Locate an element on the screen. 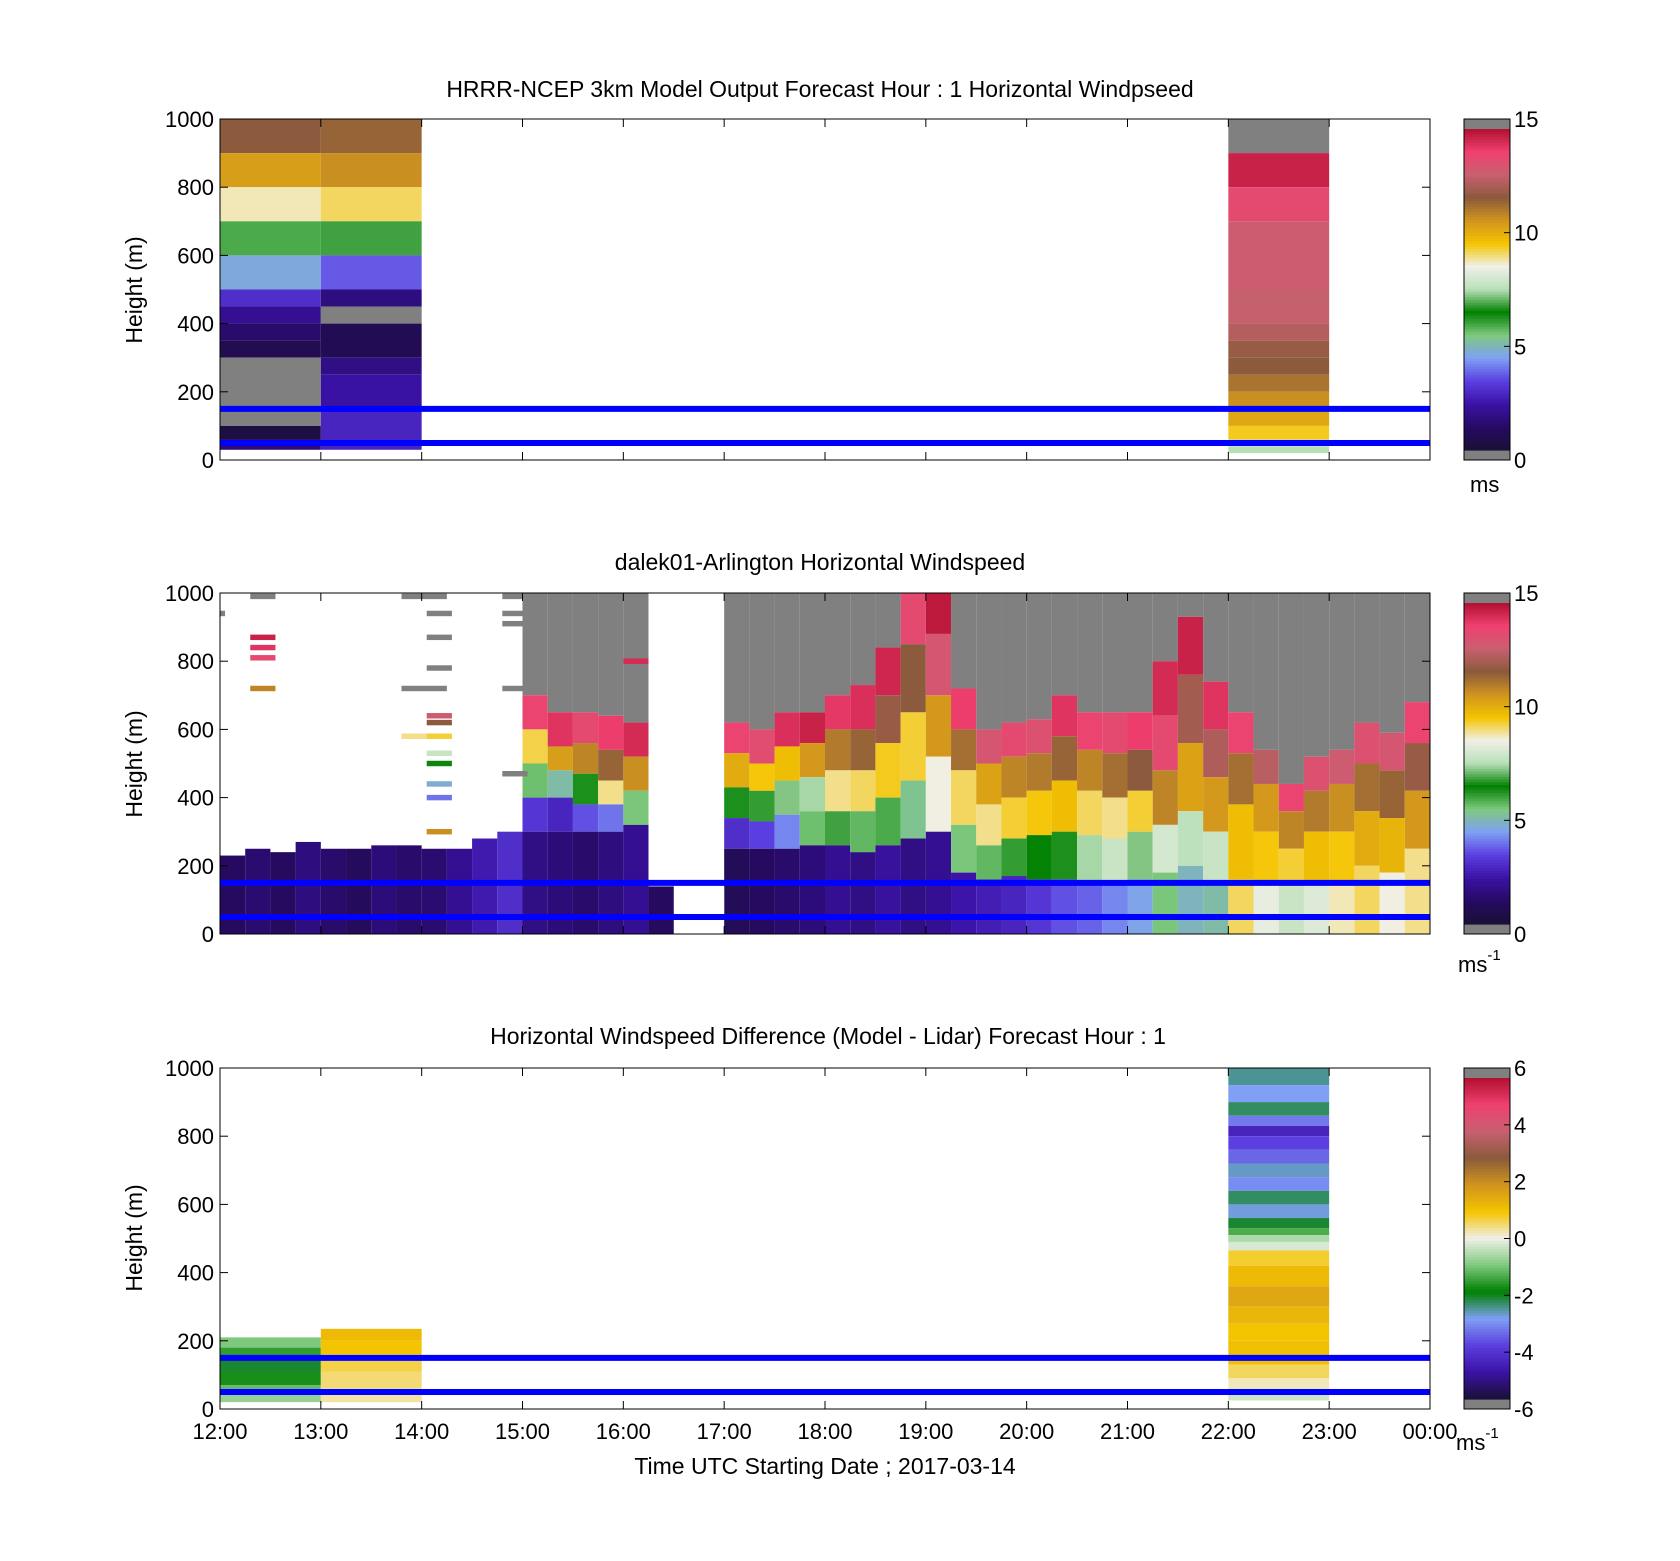 The width and height of the screenshot is (1680, 1561). x-tick-label: 15:00 is located at coordinates (522, 1431).